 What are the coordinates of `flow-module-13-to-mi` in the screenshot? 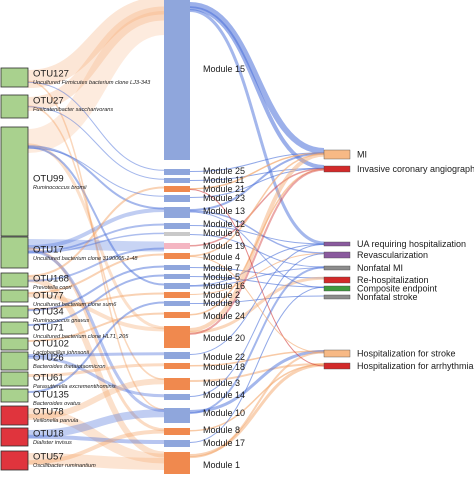 It's located at (257, 181).